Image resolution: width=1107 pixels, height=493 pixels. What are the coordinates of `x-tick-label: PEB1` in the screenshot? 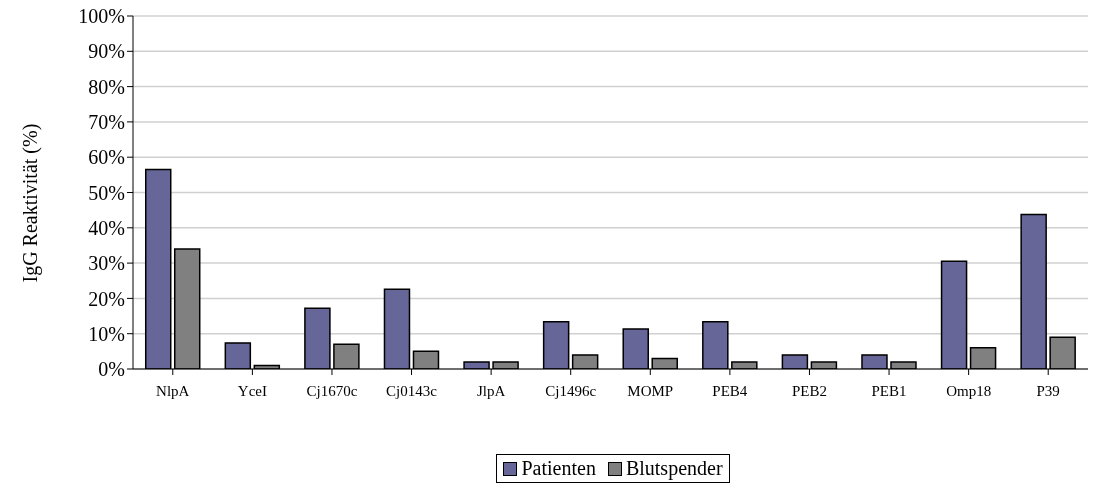 It's located at (889, 390).